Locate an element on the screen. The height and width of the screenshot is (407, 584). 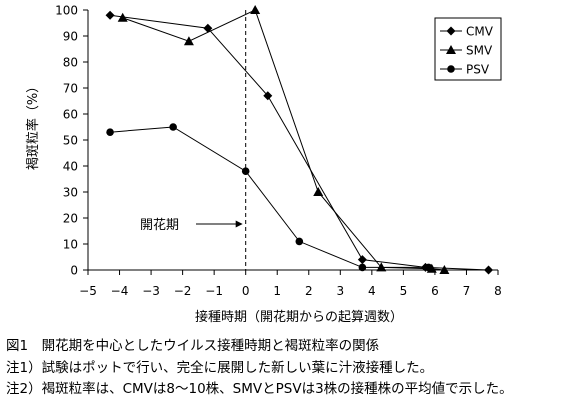
x-tick-label: −4 is located at coordinates (120, 291).